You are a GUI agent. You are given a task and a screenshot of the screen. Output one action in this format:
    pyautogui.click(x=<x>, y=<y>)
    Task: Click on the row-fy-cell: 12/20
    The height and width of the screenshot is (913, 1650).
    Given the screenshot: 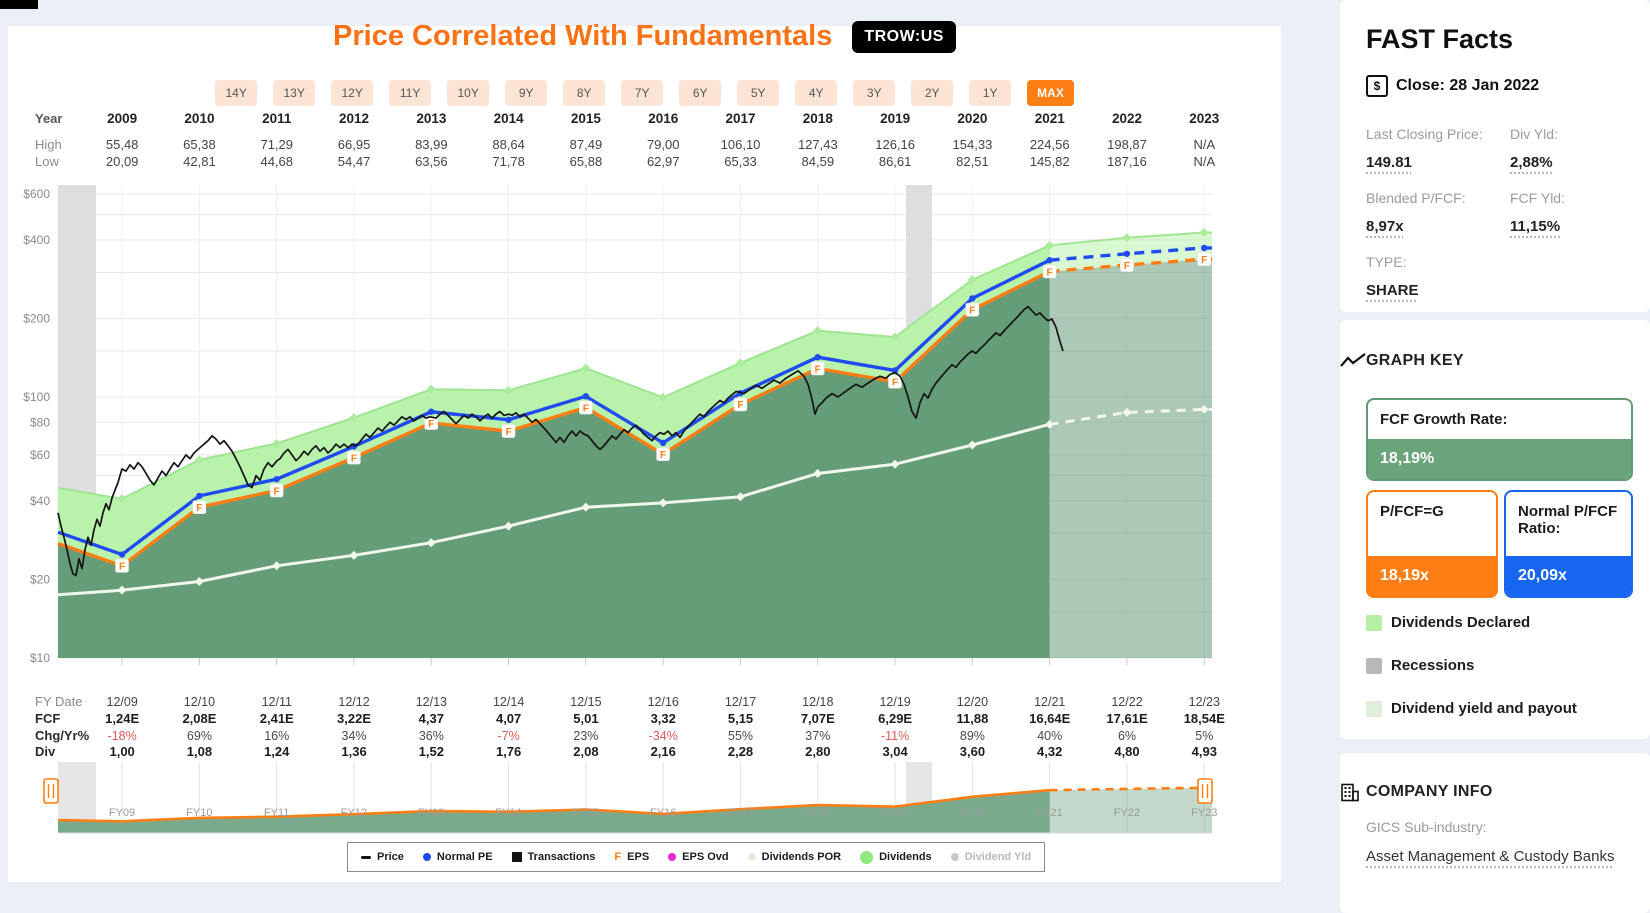 What is the action you would take?
    pyautogui.click(x=972, y=702)
    